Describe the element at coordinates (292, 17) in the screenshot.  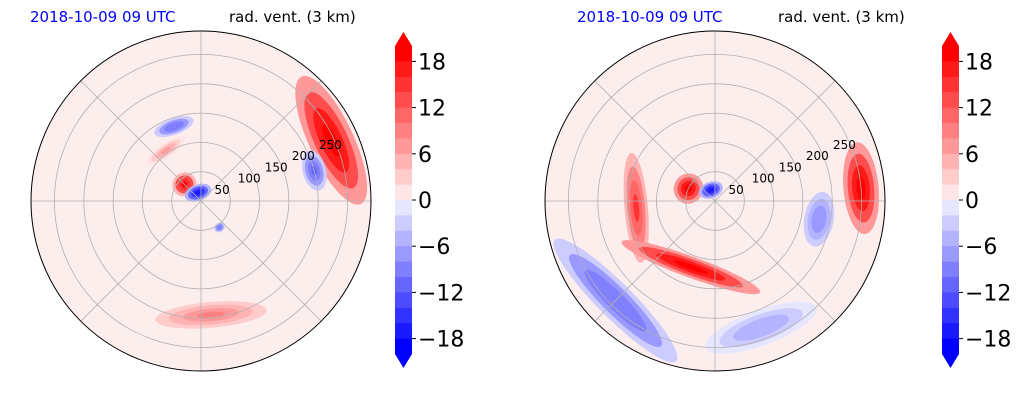
I see `variable-title-left: rad. vent. (3 km)` at that location.